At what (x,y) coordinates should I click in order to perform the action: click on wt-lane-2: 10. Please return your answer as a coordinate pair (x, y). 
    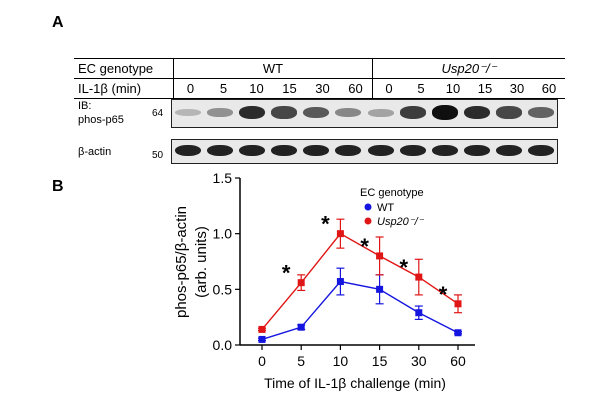
    Looking at the image, I should click on (256, 88).